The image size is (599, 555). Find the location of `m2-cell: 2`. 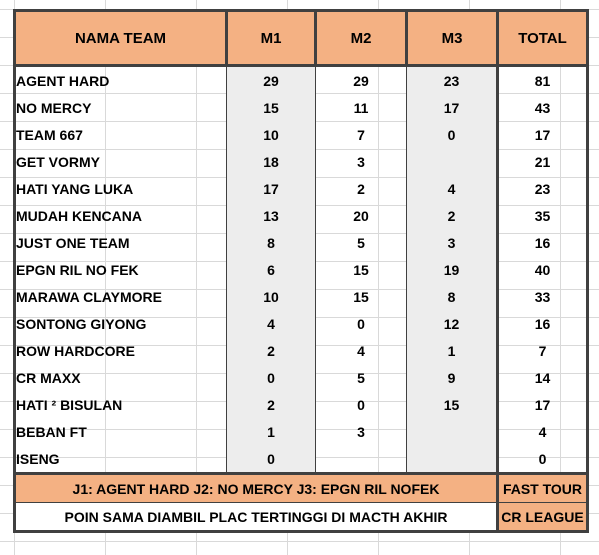

m2-cell: 2 is located at coordinates (361, 188).